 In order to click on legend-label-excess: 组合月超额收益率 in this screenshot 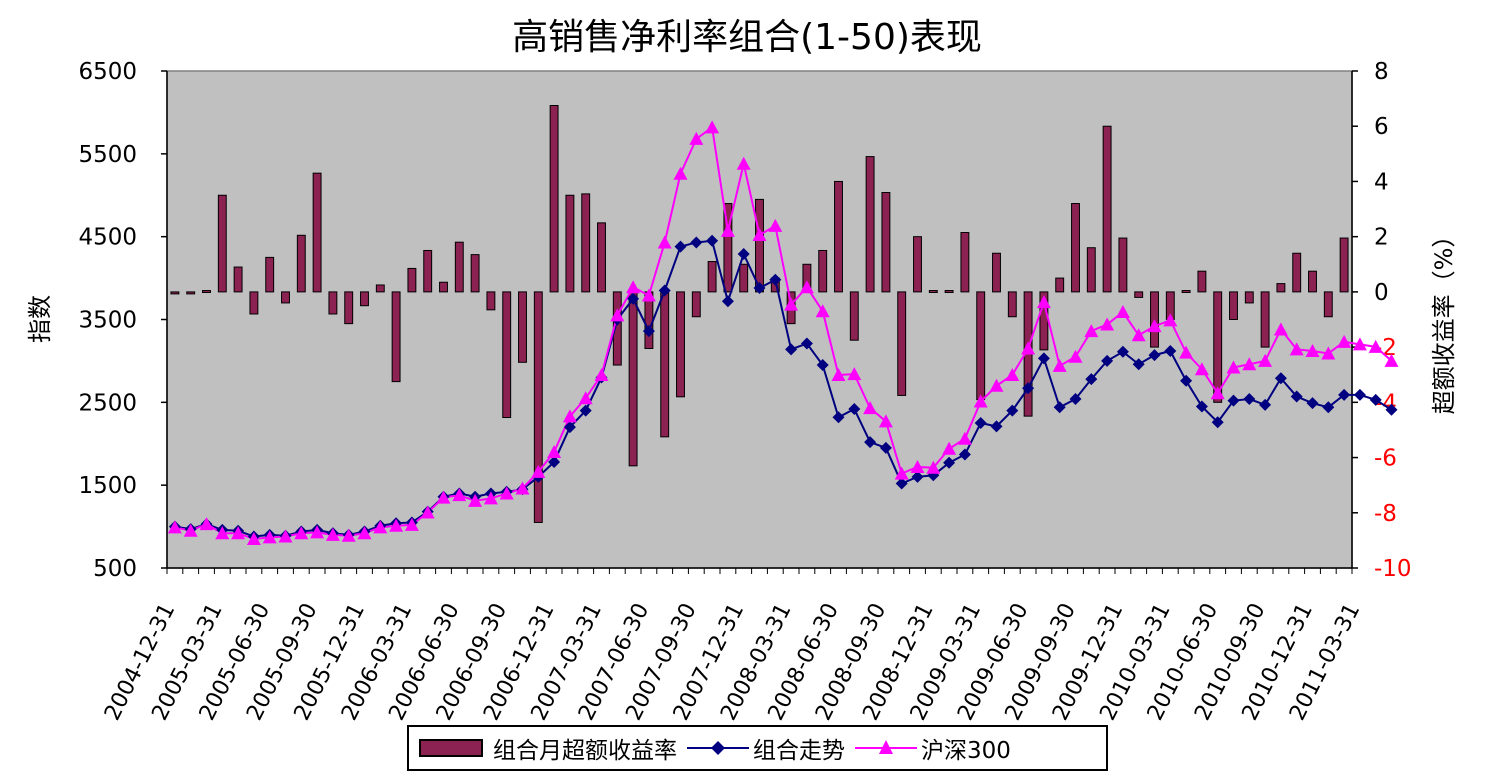, I will do `click(585, 751)`.